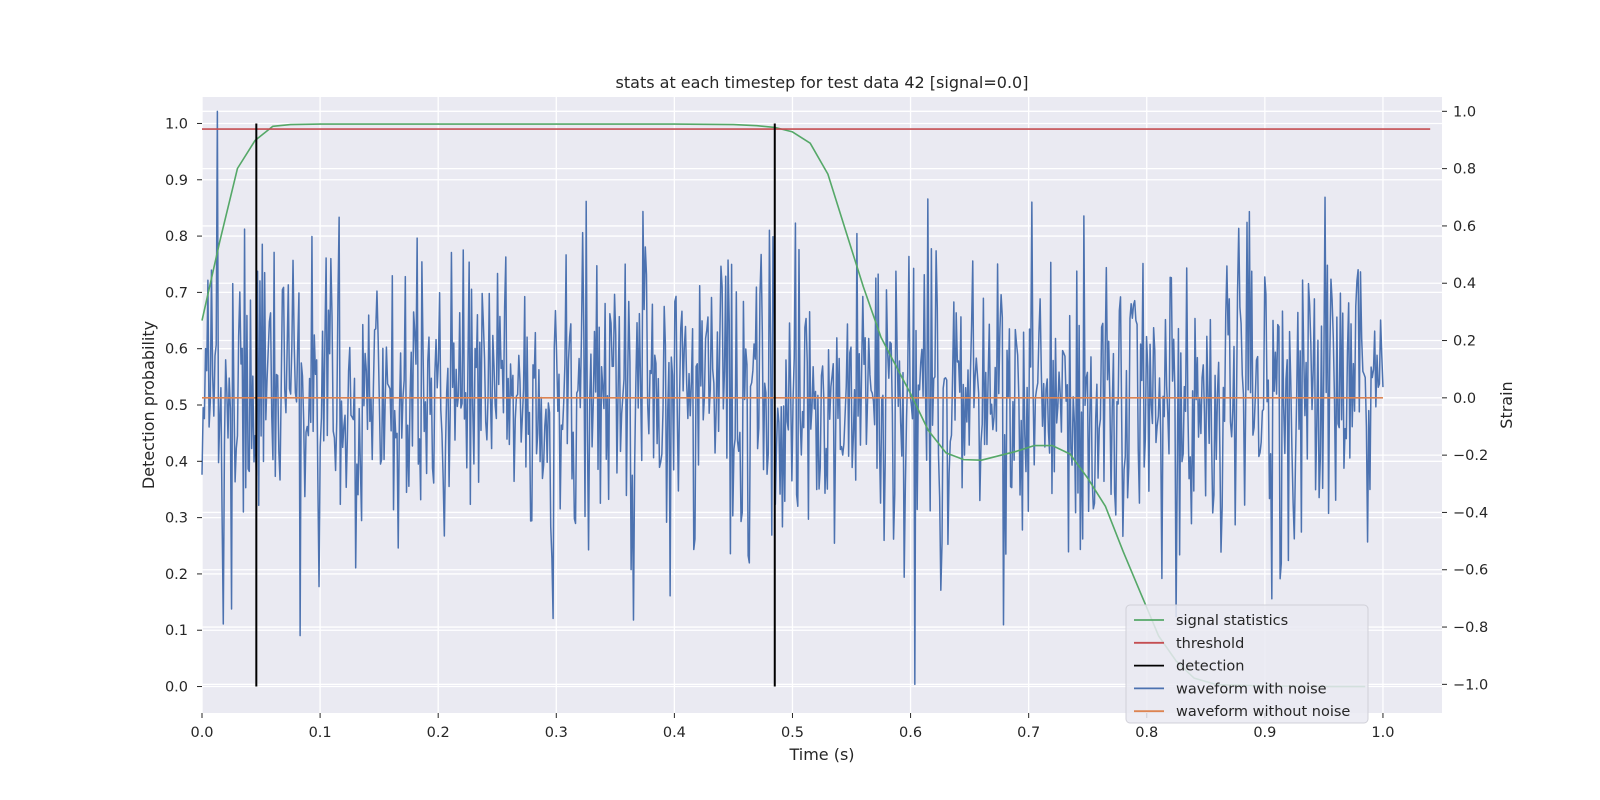  I want to click on y2-axis-label: Strain, so click(1506, 404).